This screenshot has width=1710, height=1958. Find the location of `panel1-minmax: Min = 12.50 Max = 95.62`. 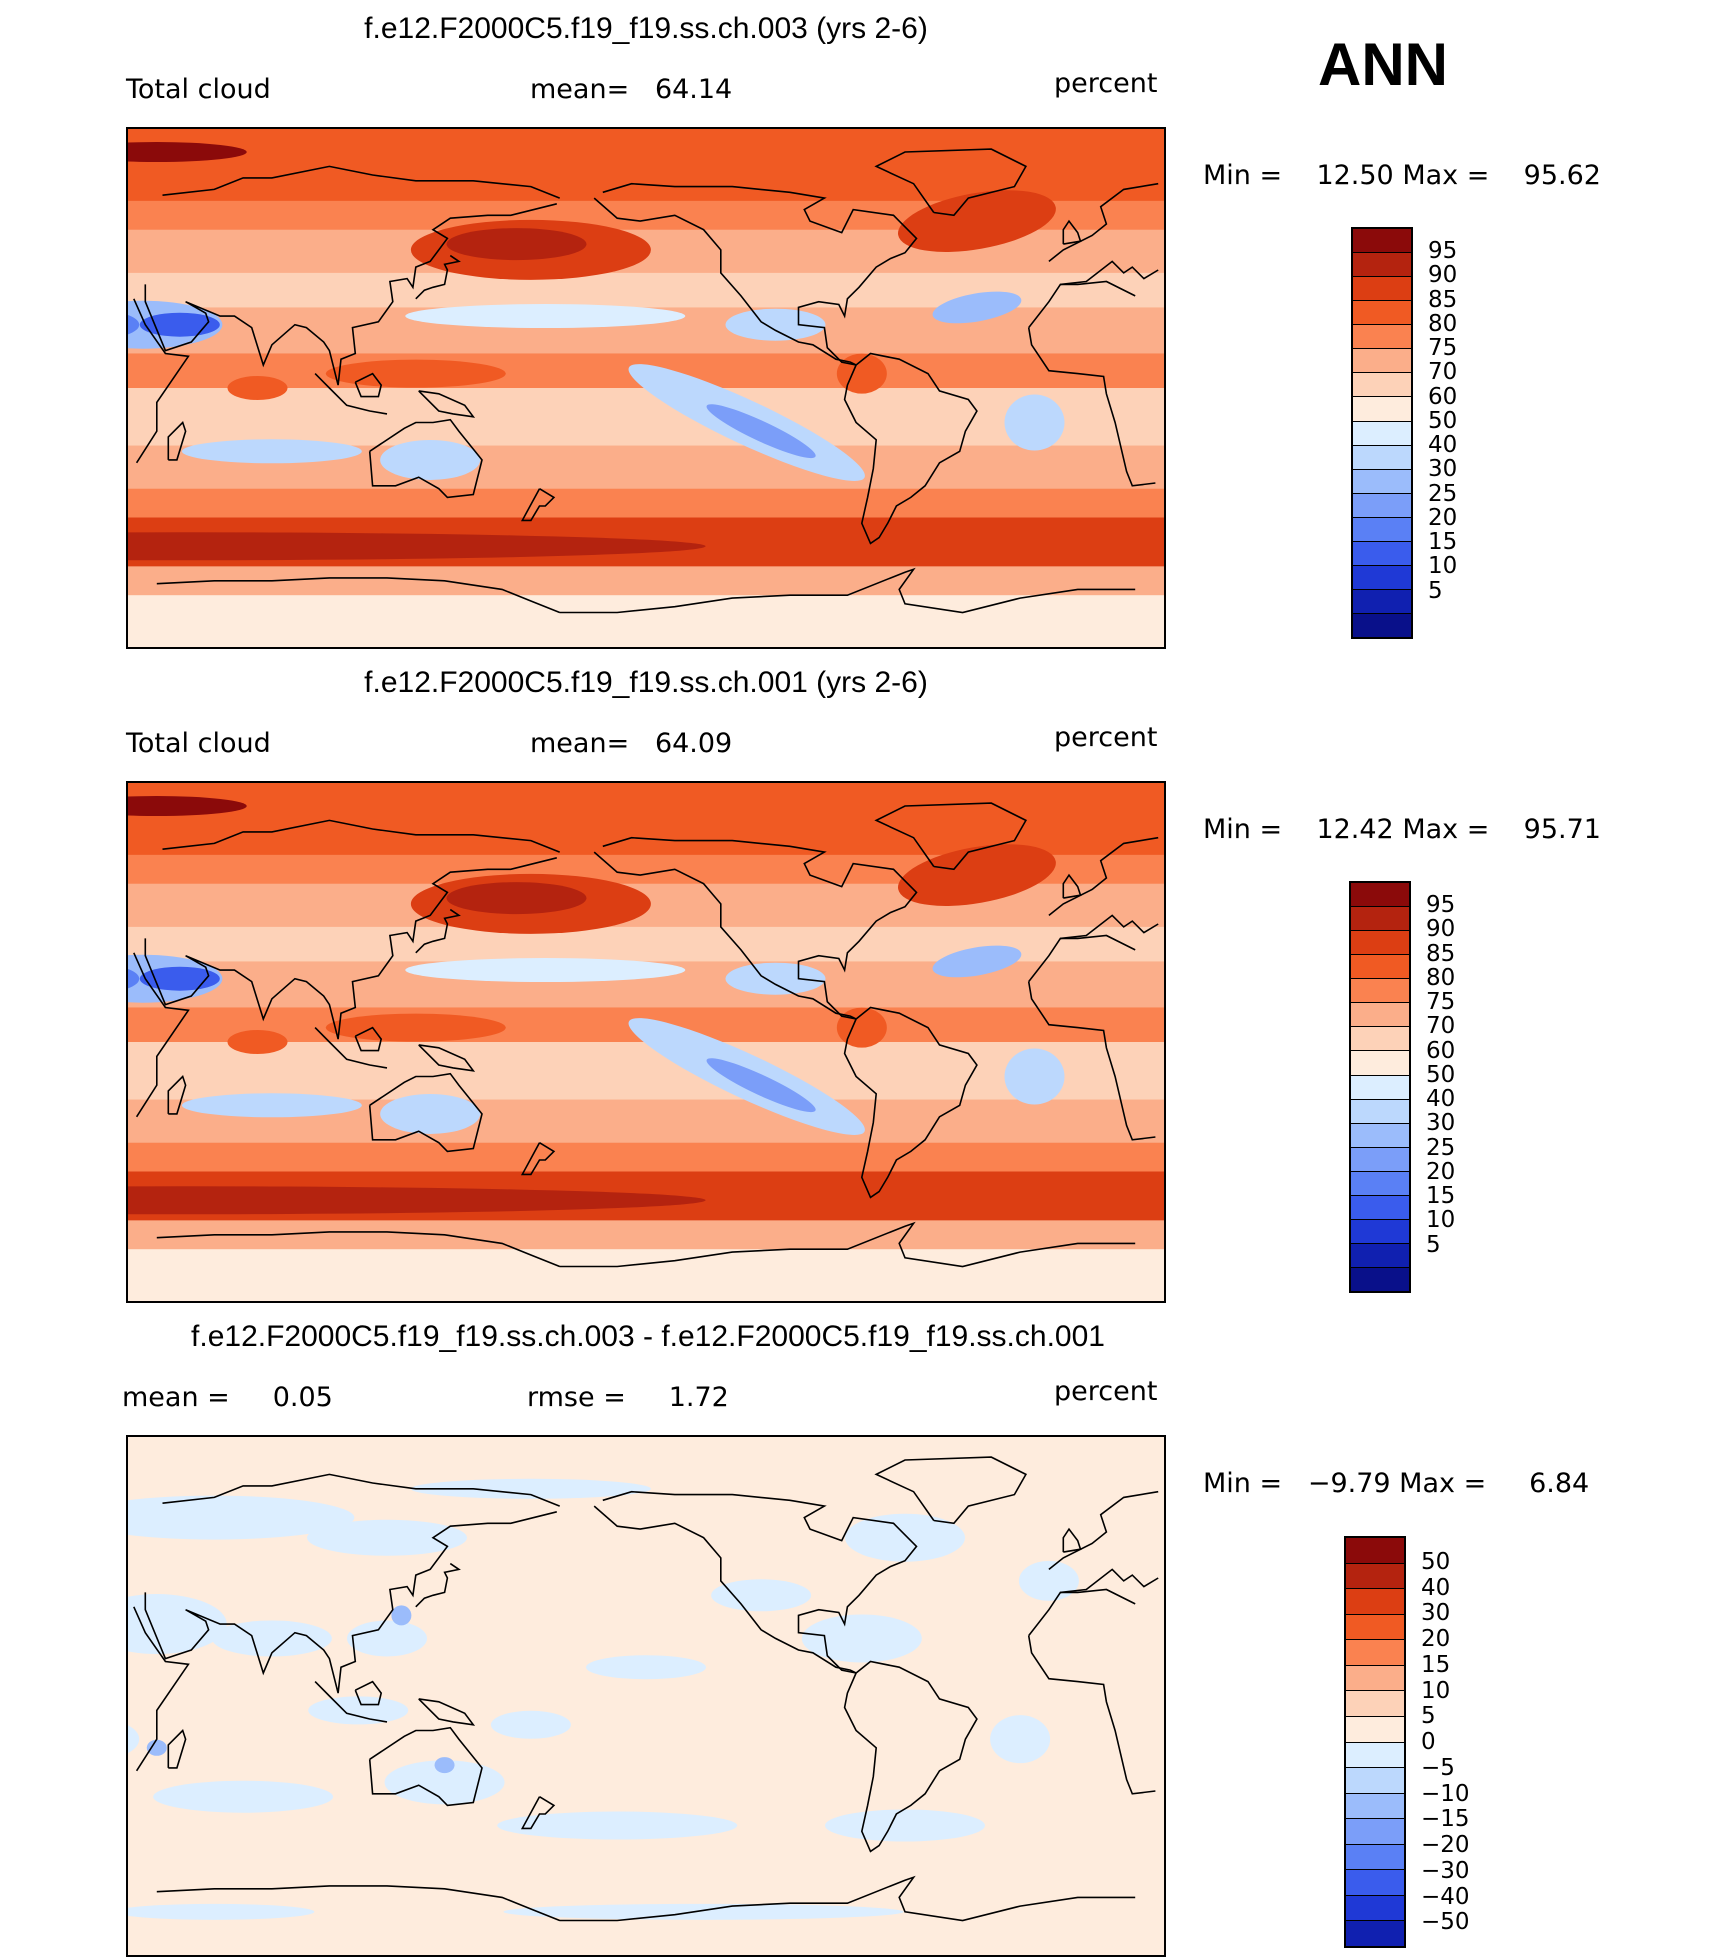

panel1-minmax: Min = 12.50 Max = 95.62 is located at coordinates (1402, 175).